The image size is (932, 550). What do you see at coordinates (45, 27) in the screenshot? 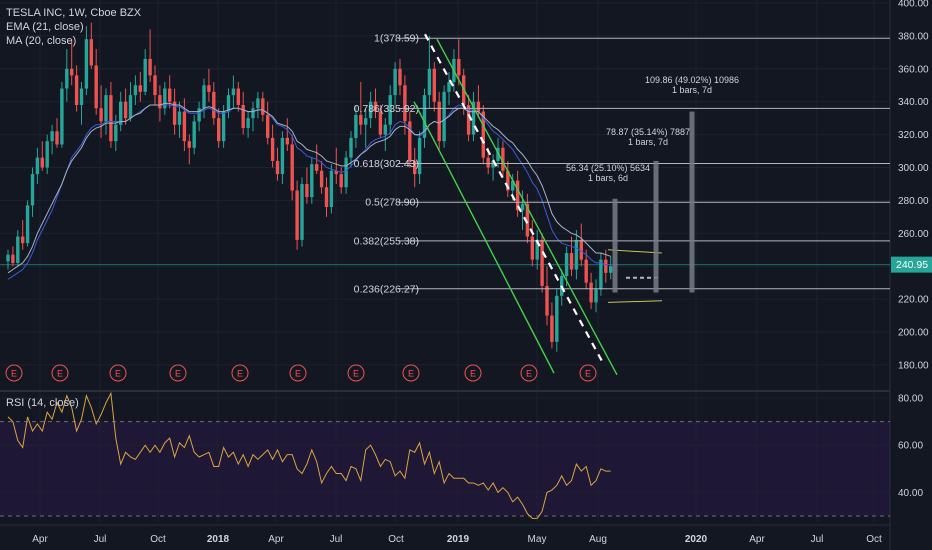
I see `ema-legend: EMA (21, close)` at bounding box center [45, 27].